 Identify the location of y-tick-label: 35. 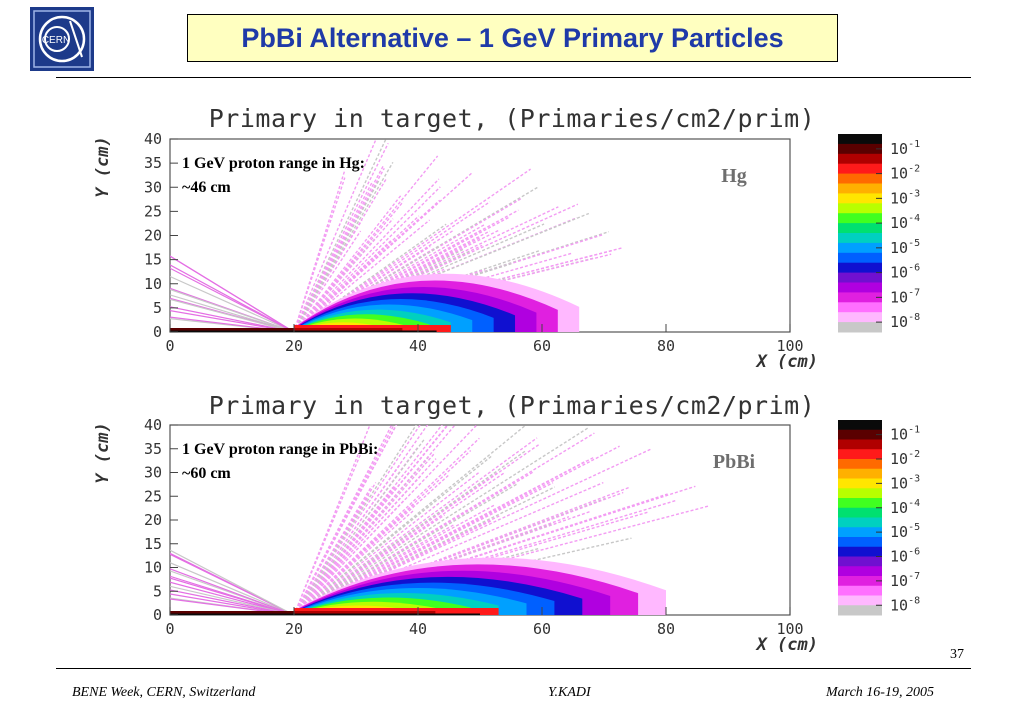
(153, 449).